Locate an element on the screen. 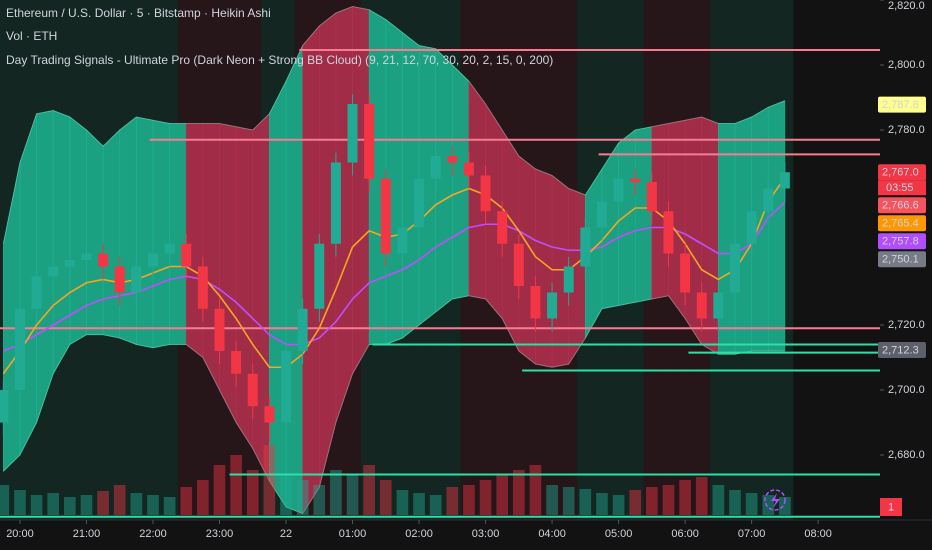 The image size is (932, 550). y-tick-label: 2,800.0 is located at coordinates (906, 65).